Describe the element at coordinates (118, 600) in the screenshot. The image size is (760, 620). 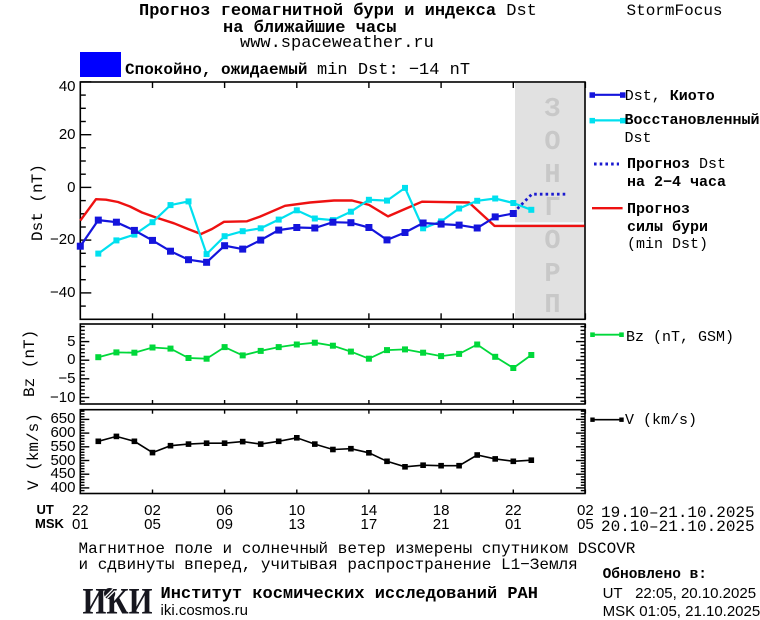
I see `svg-text: ИКИ` at that location.